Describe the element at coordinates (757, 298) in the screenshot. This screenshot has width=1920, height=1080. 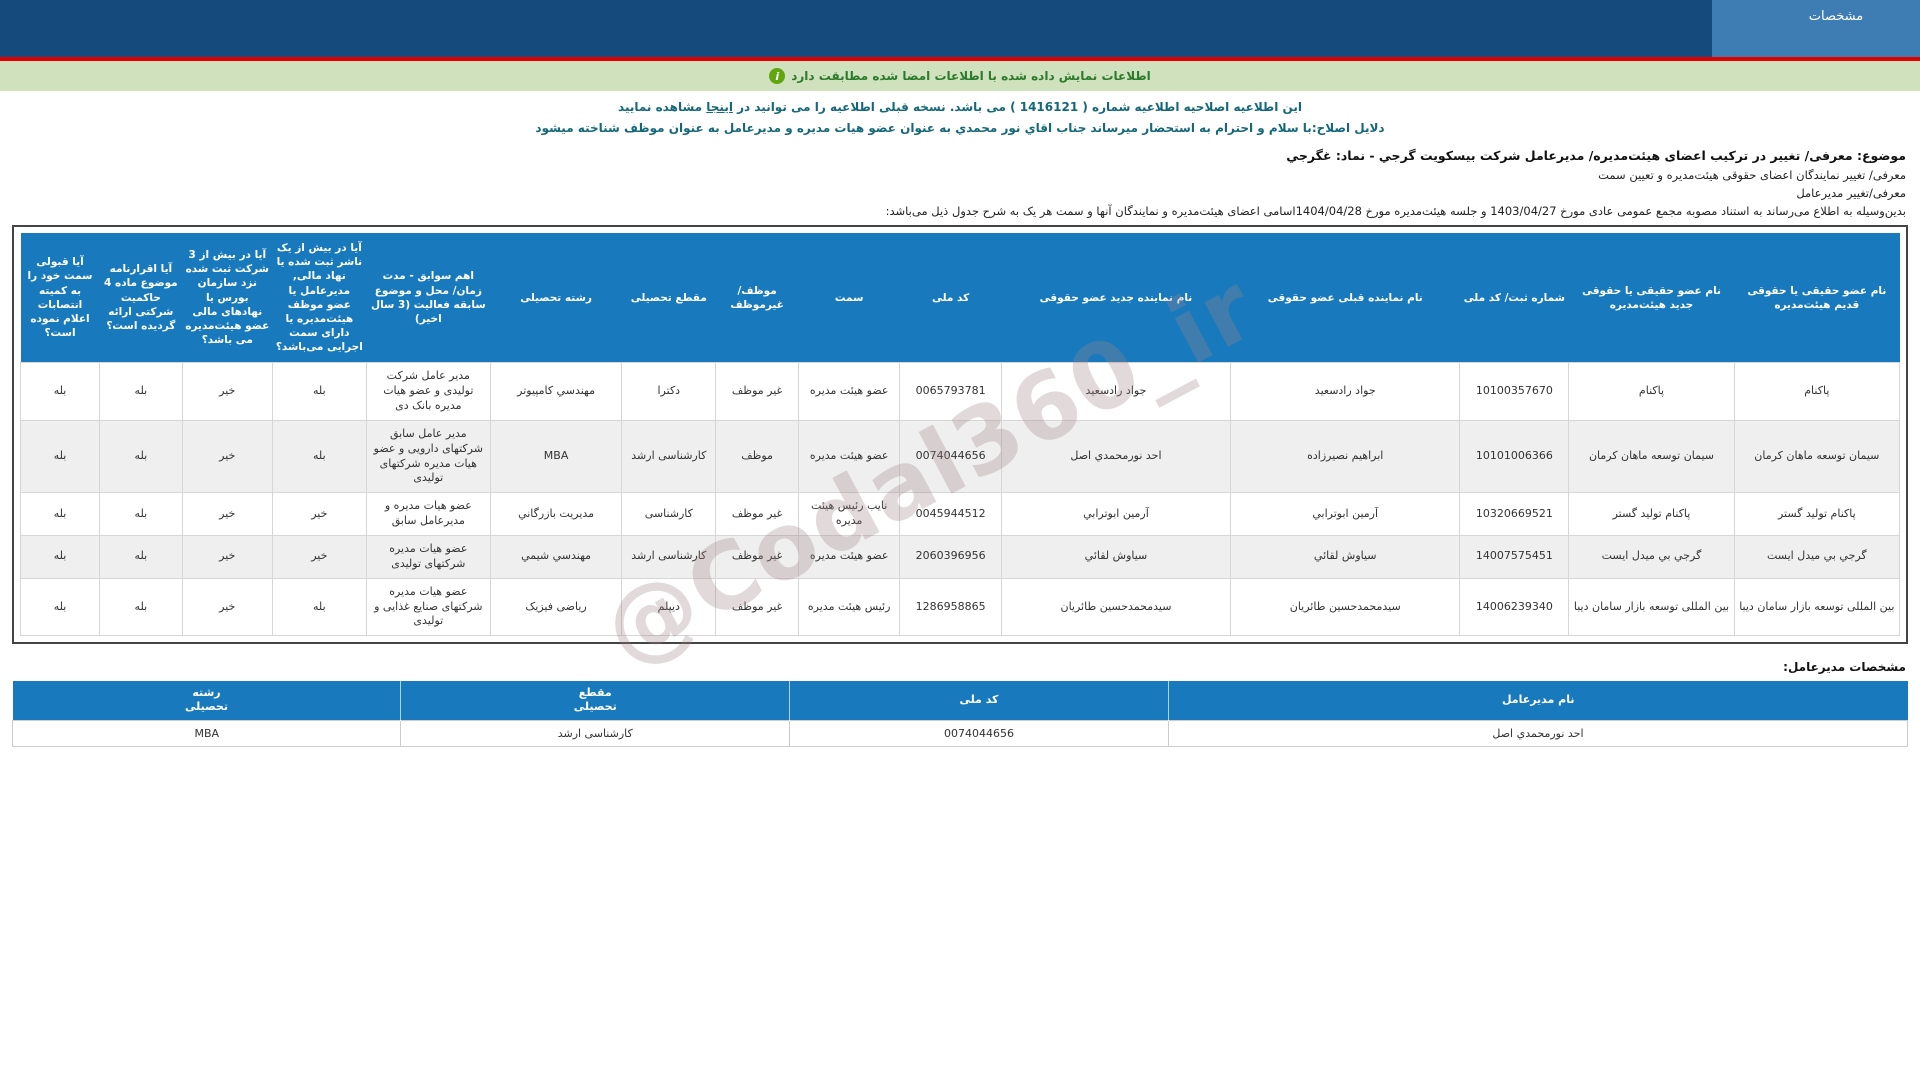
I see `board-column-header: موظف/ غیرموظف` at that location.